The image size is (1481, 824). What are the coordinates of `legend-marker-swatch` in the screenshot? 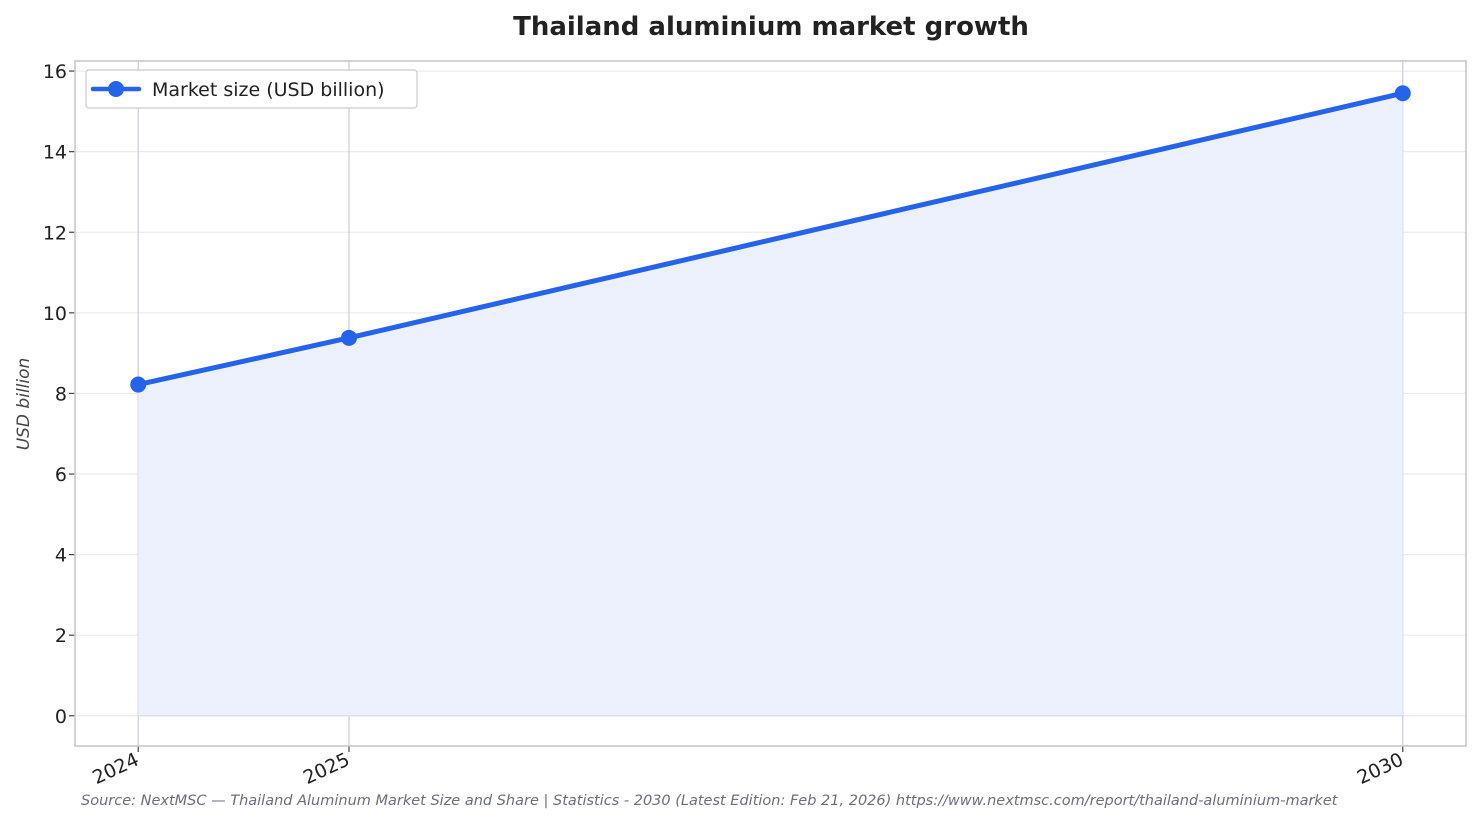 It's located at (116, 89).